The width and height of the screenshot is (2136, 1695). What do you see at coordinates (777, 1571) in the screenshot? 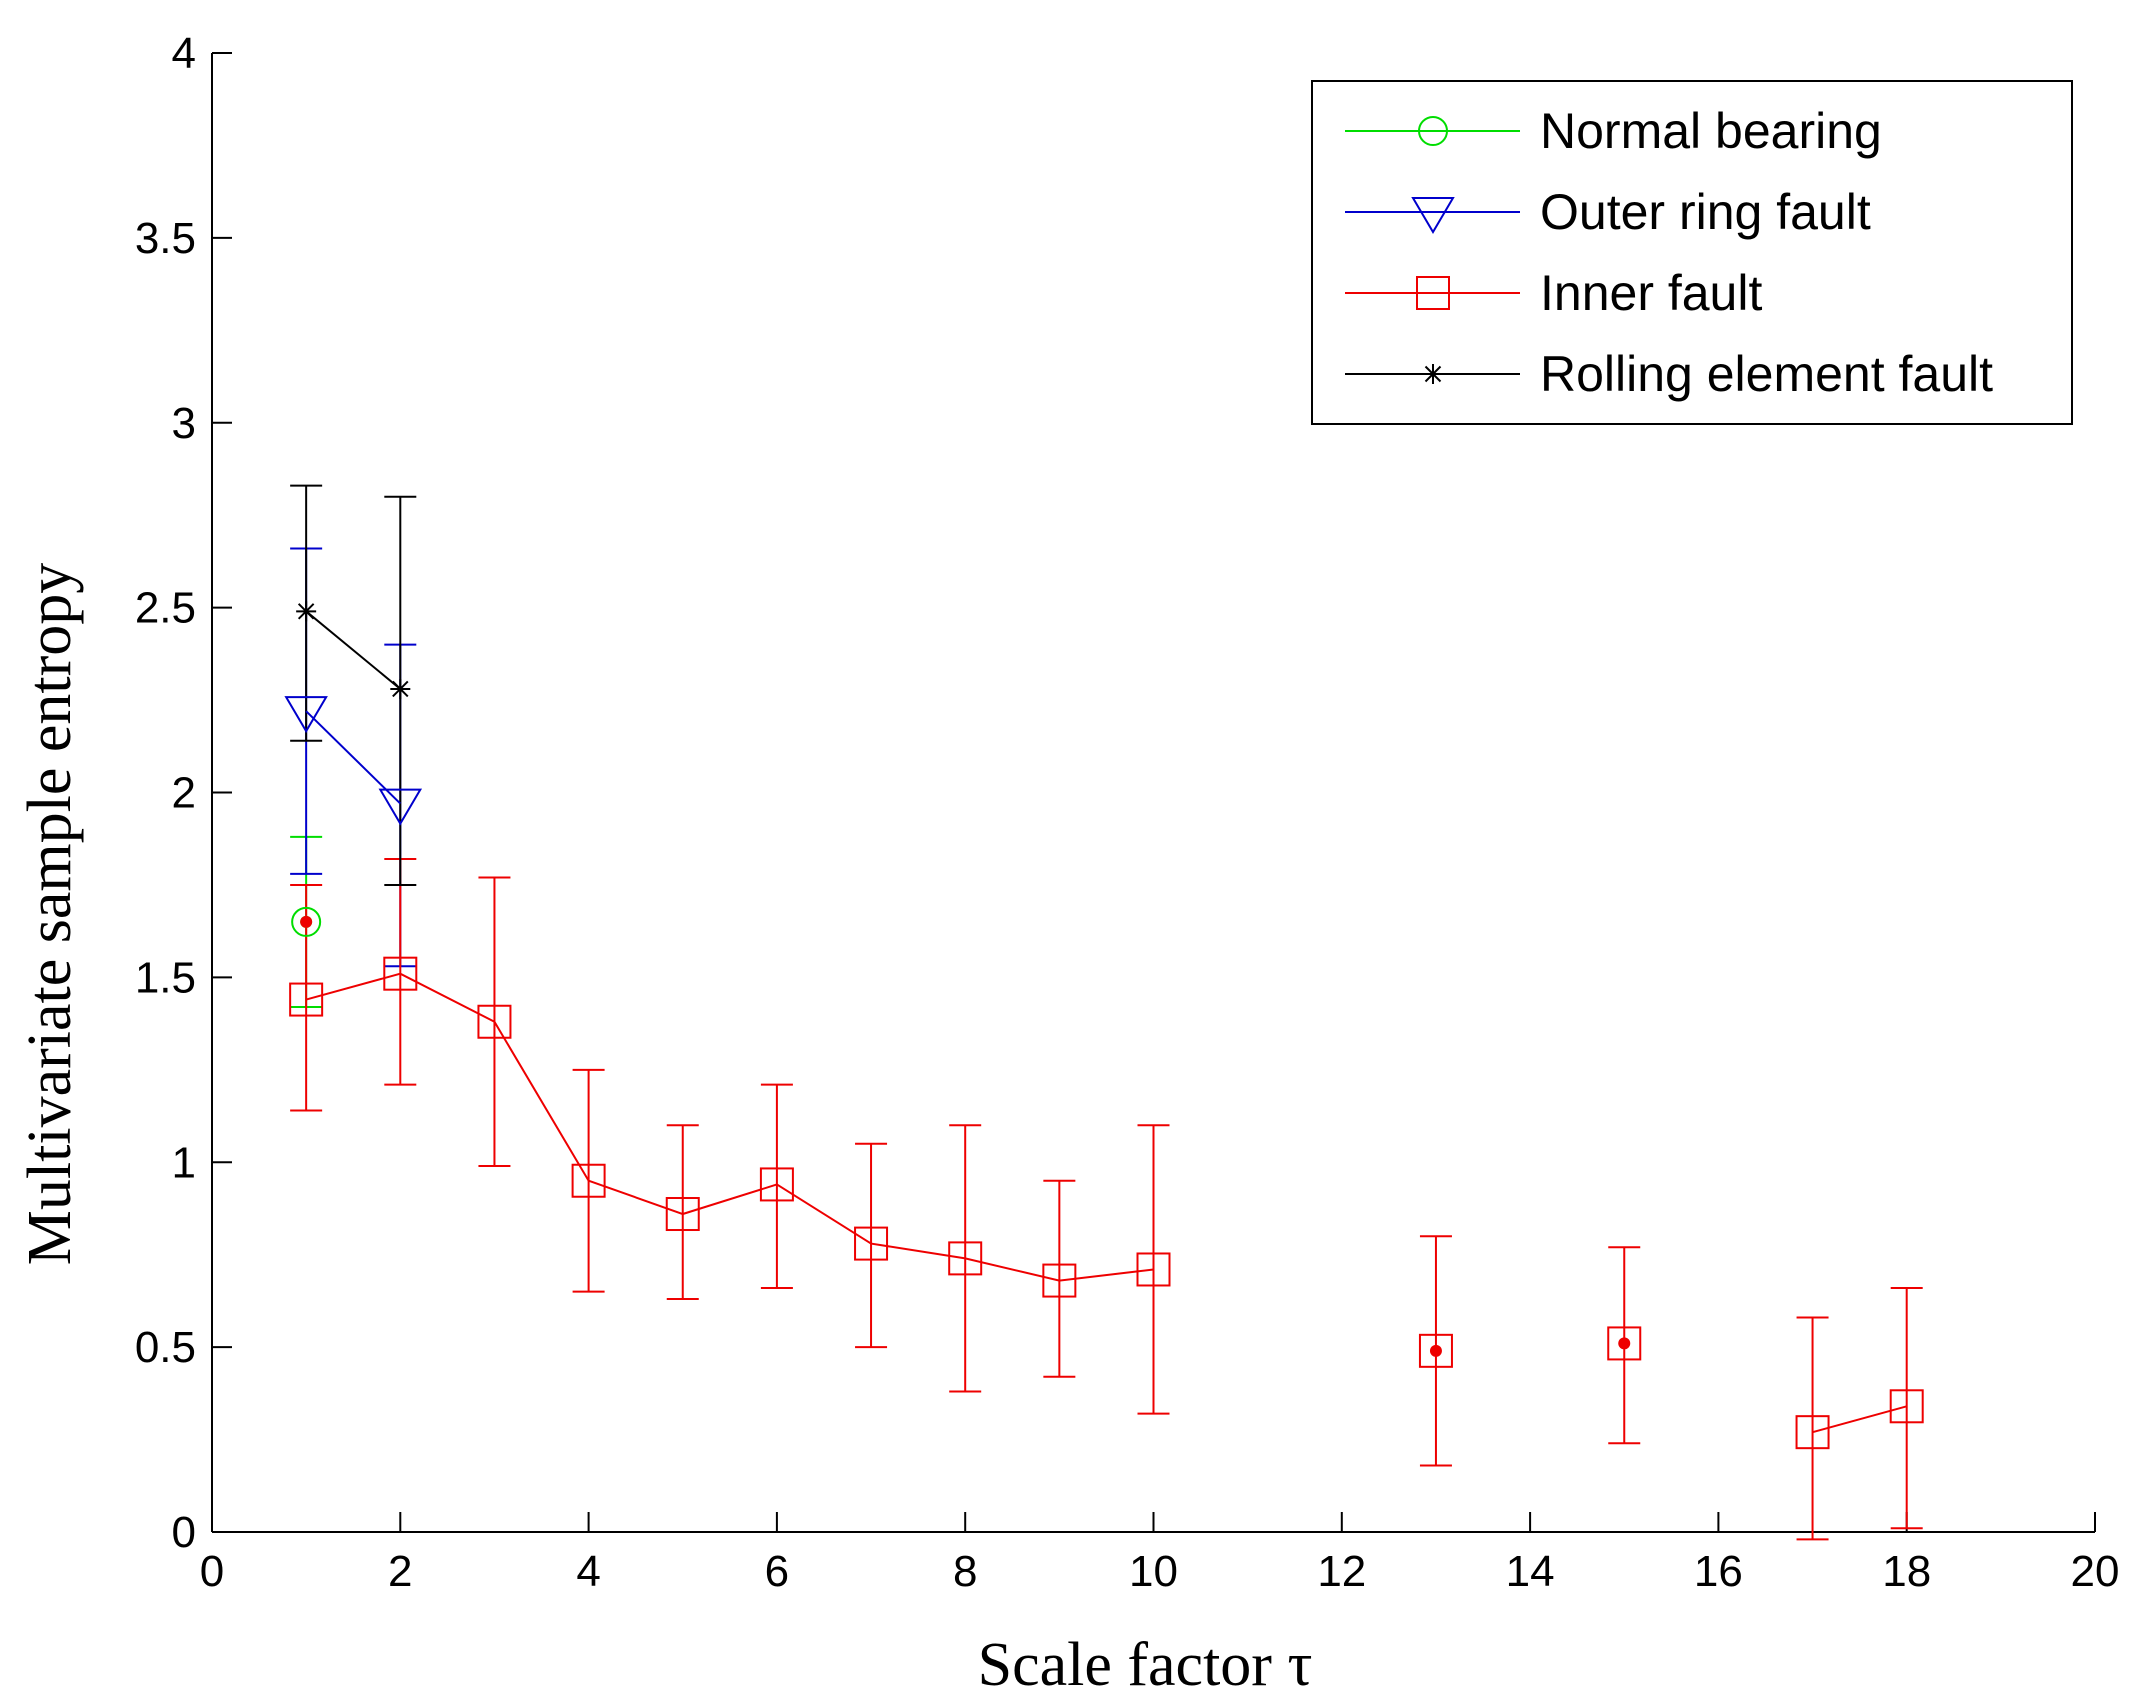
I see `x-tick-label: 6` at bounding box center [777, 1571].